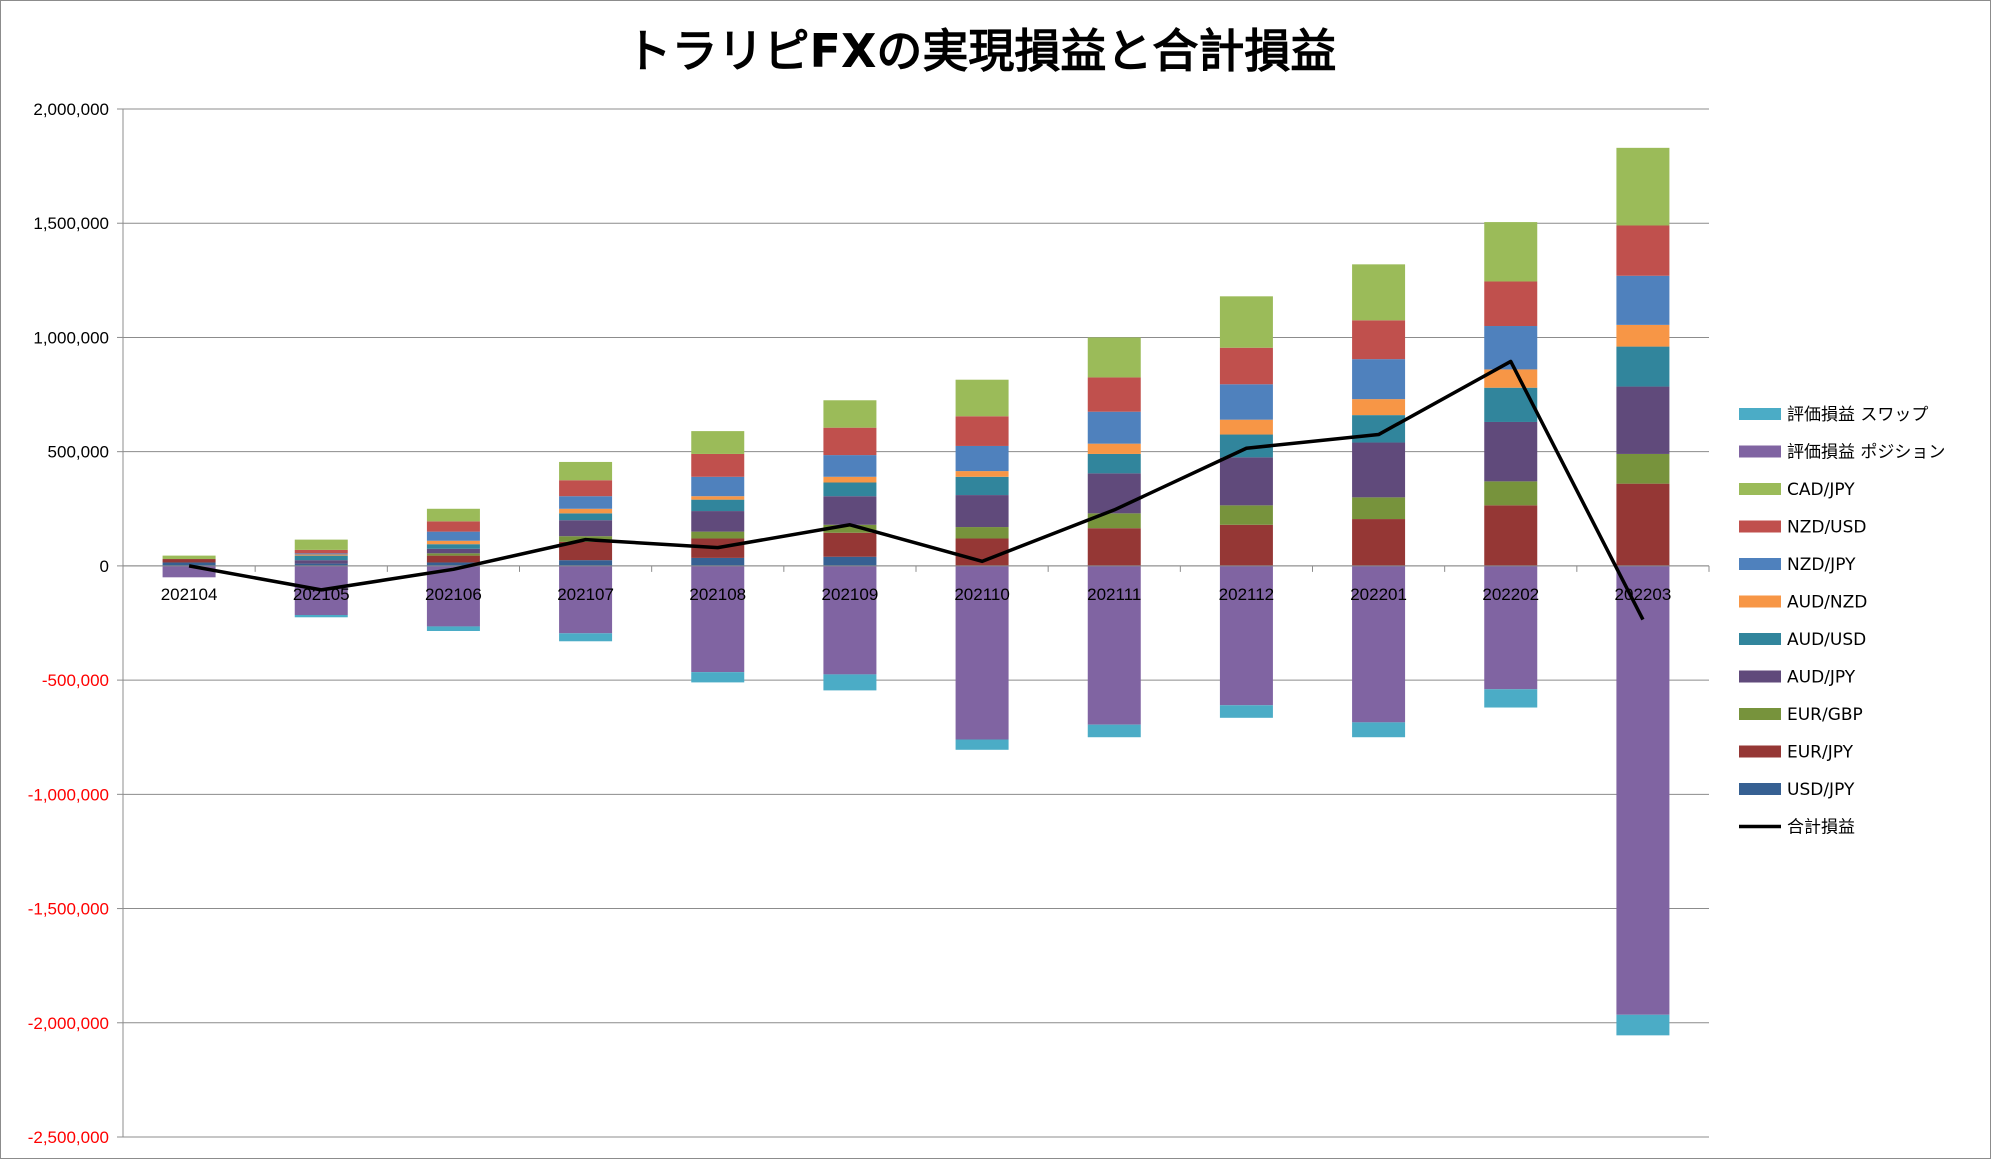 This screenshot has height=1160, width=1991. I want to click on legend-item: 評価損益 スワップ, so click(1833, 415).